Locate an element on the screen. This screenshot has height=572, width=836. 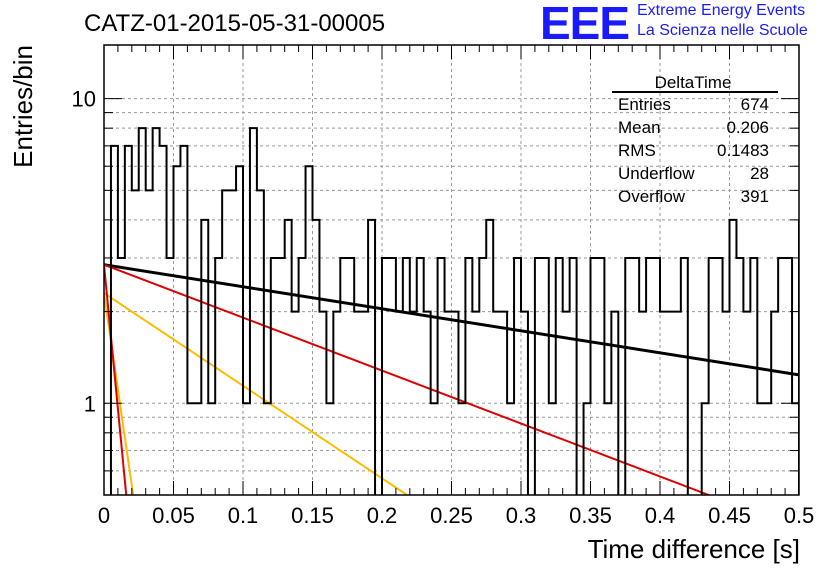
stats-row-value: 0.206 is located at coordinates (747, 127).